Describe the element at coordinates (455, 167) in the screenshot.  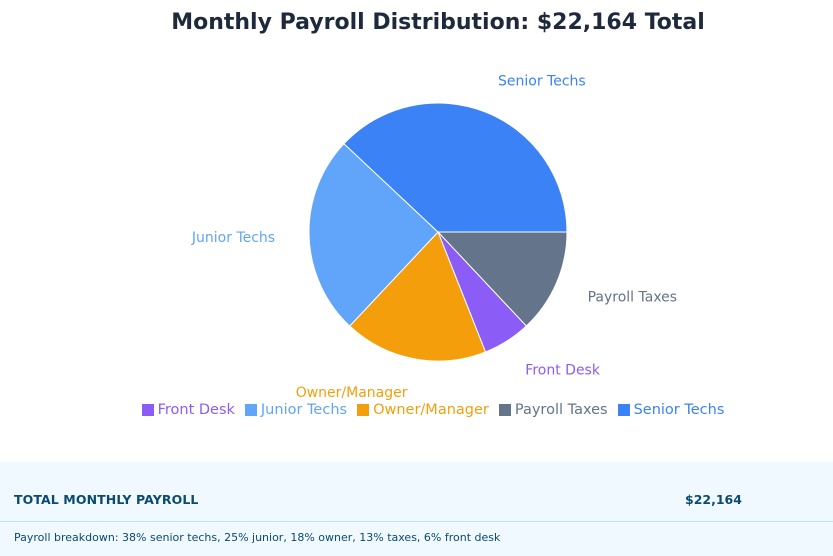
I see `pie-slice-senior-techs` at that location.